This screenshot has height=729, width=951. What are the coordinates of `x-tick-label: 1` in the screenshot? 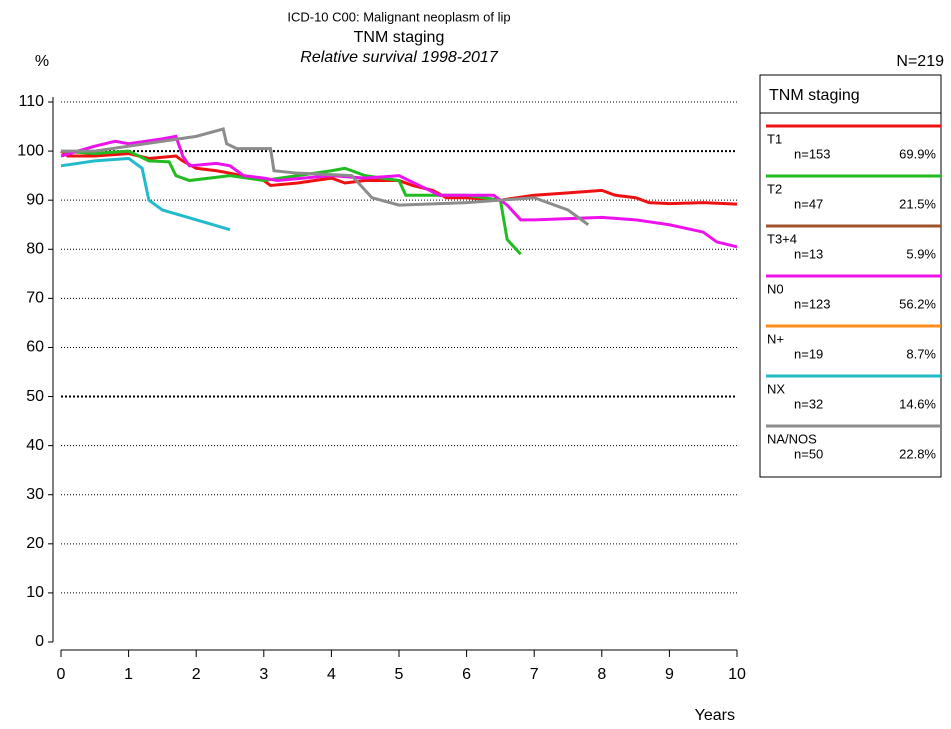 It's located at (128, 674).